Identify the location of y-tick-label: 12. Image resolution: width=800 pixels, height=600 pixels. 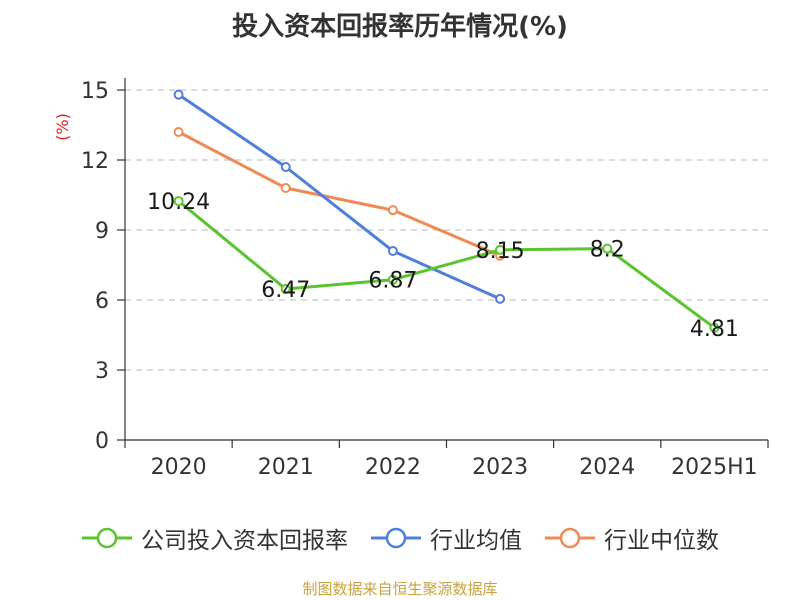
(95, 161).